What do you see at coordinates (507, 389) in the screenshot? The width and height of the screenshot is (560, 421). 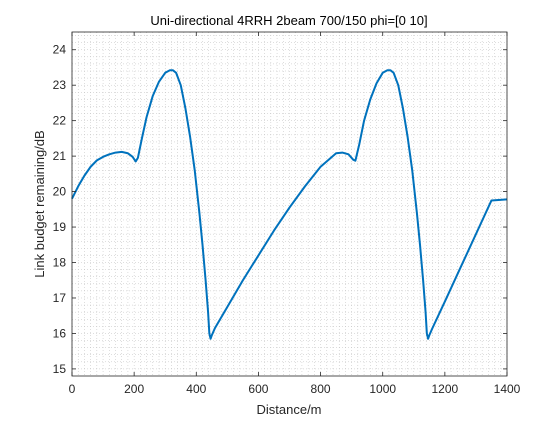 I see `x-tick-label: 1400` at bounding box center [507, 389].